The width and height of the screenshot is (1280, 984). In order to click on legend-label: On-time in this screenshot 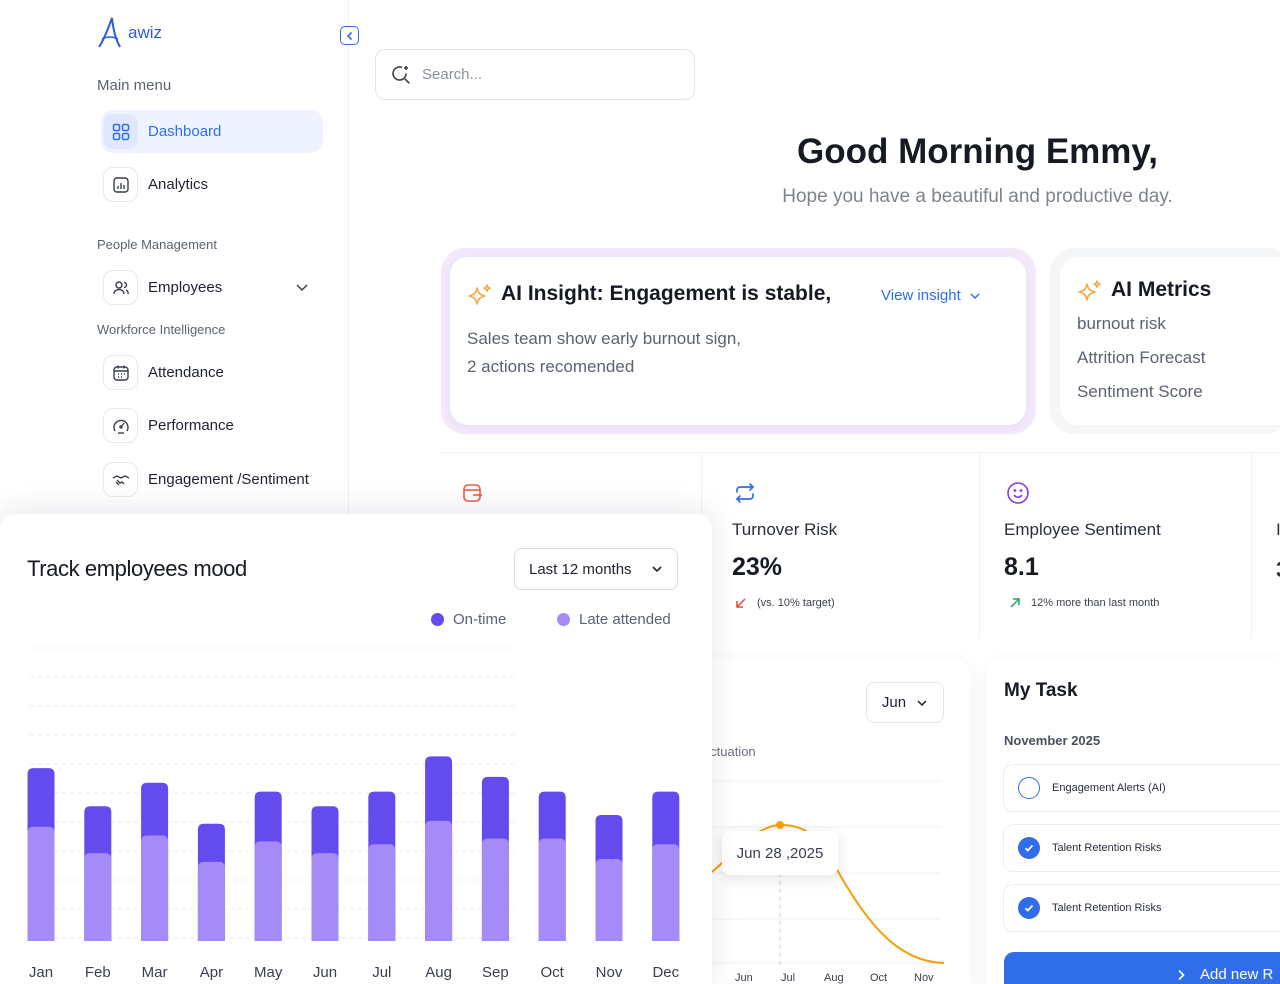, I will do `click(480, 619)`.